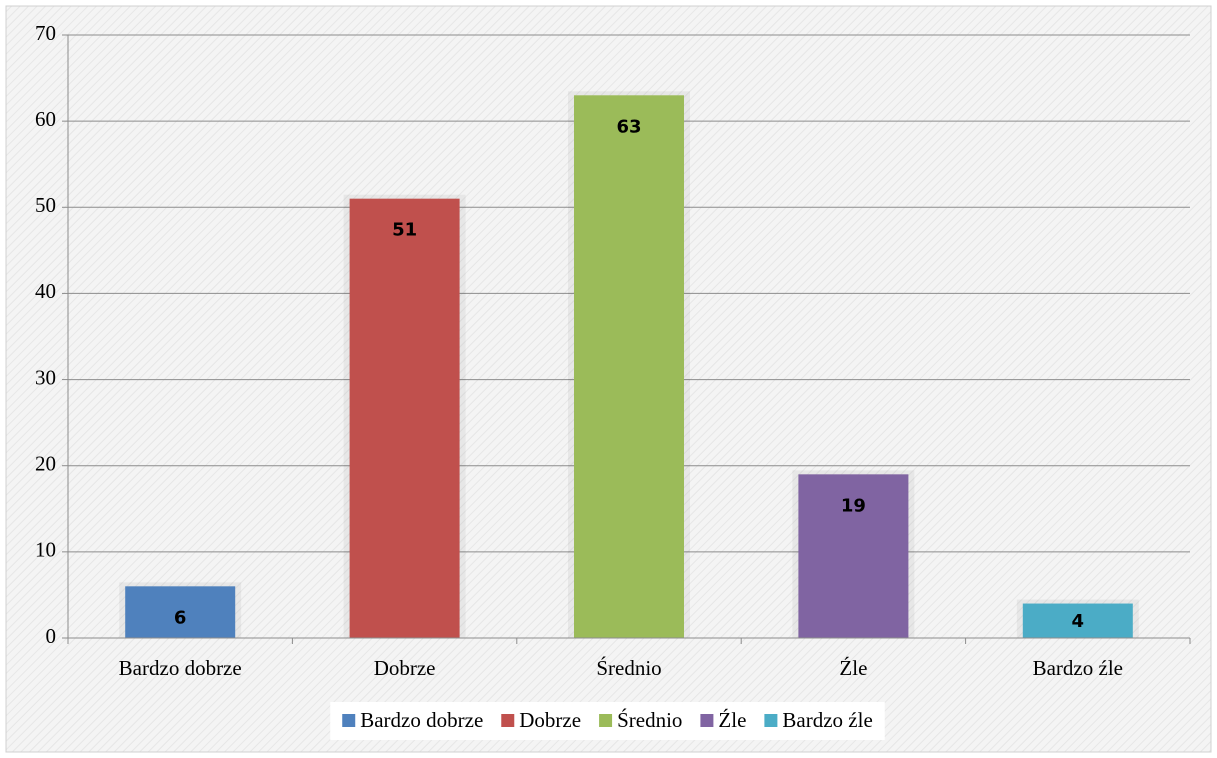 The height and width of the screenshot is (758, 1217). I want to click on legend-label: Źle, so click(732, 720).